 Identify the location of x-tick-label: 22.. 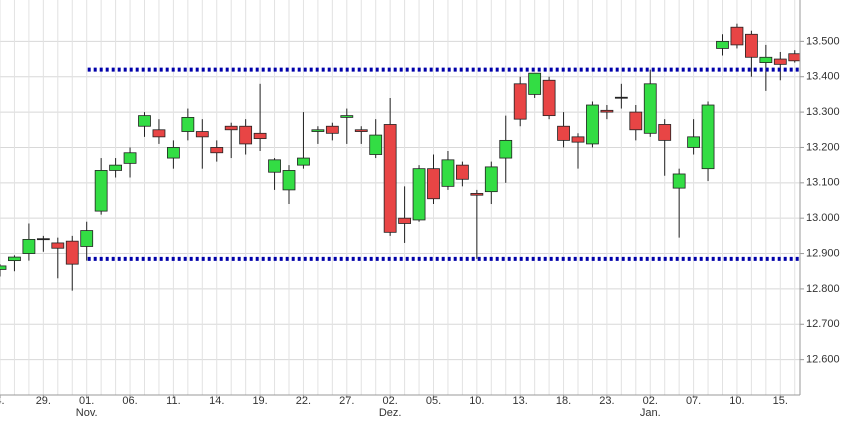
(303, 401).